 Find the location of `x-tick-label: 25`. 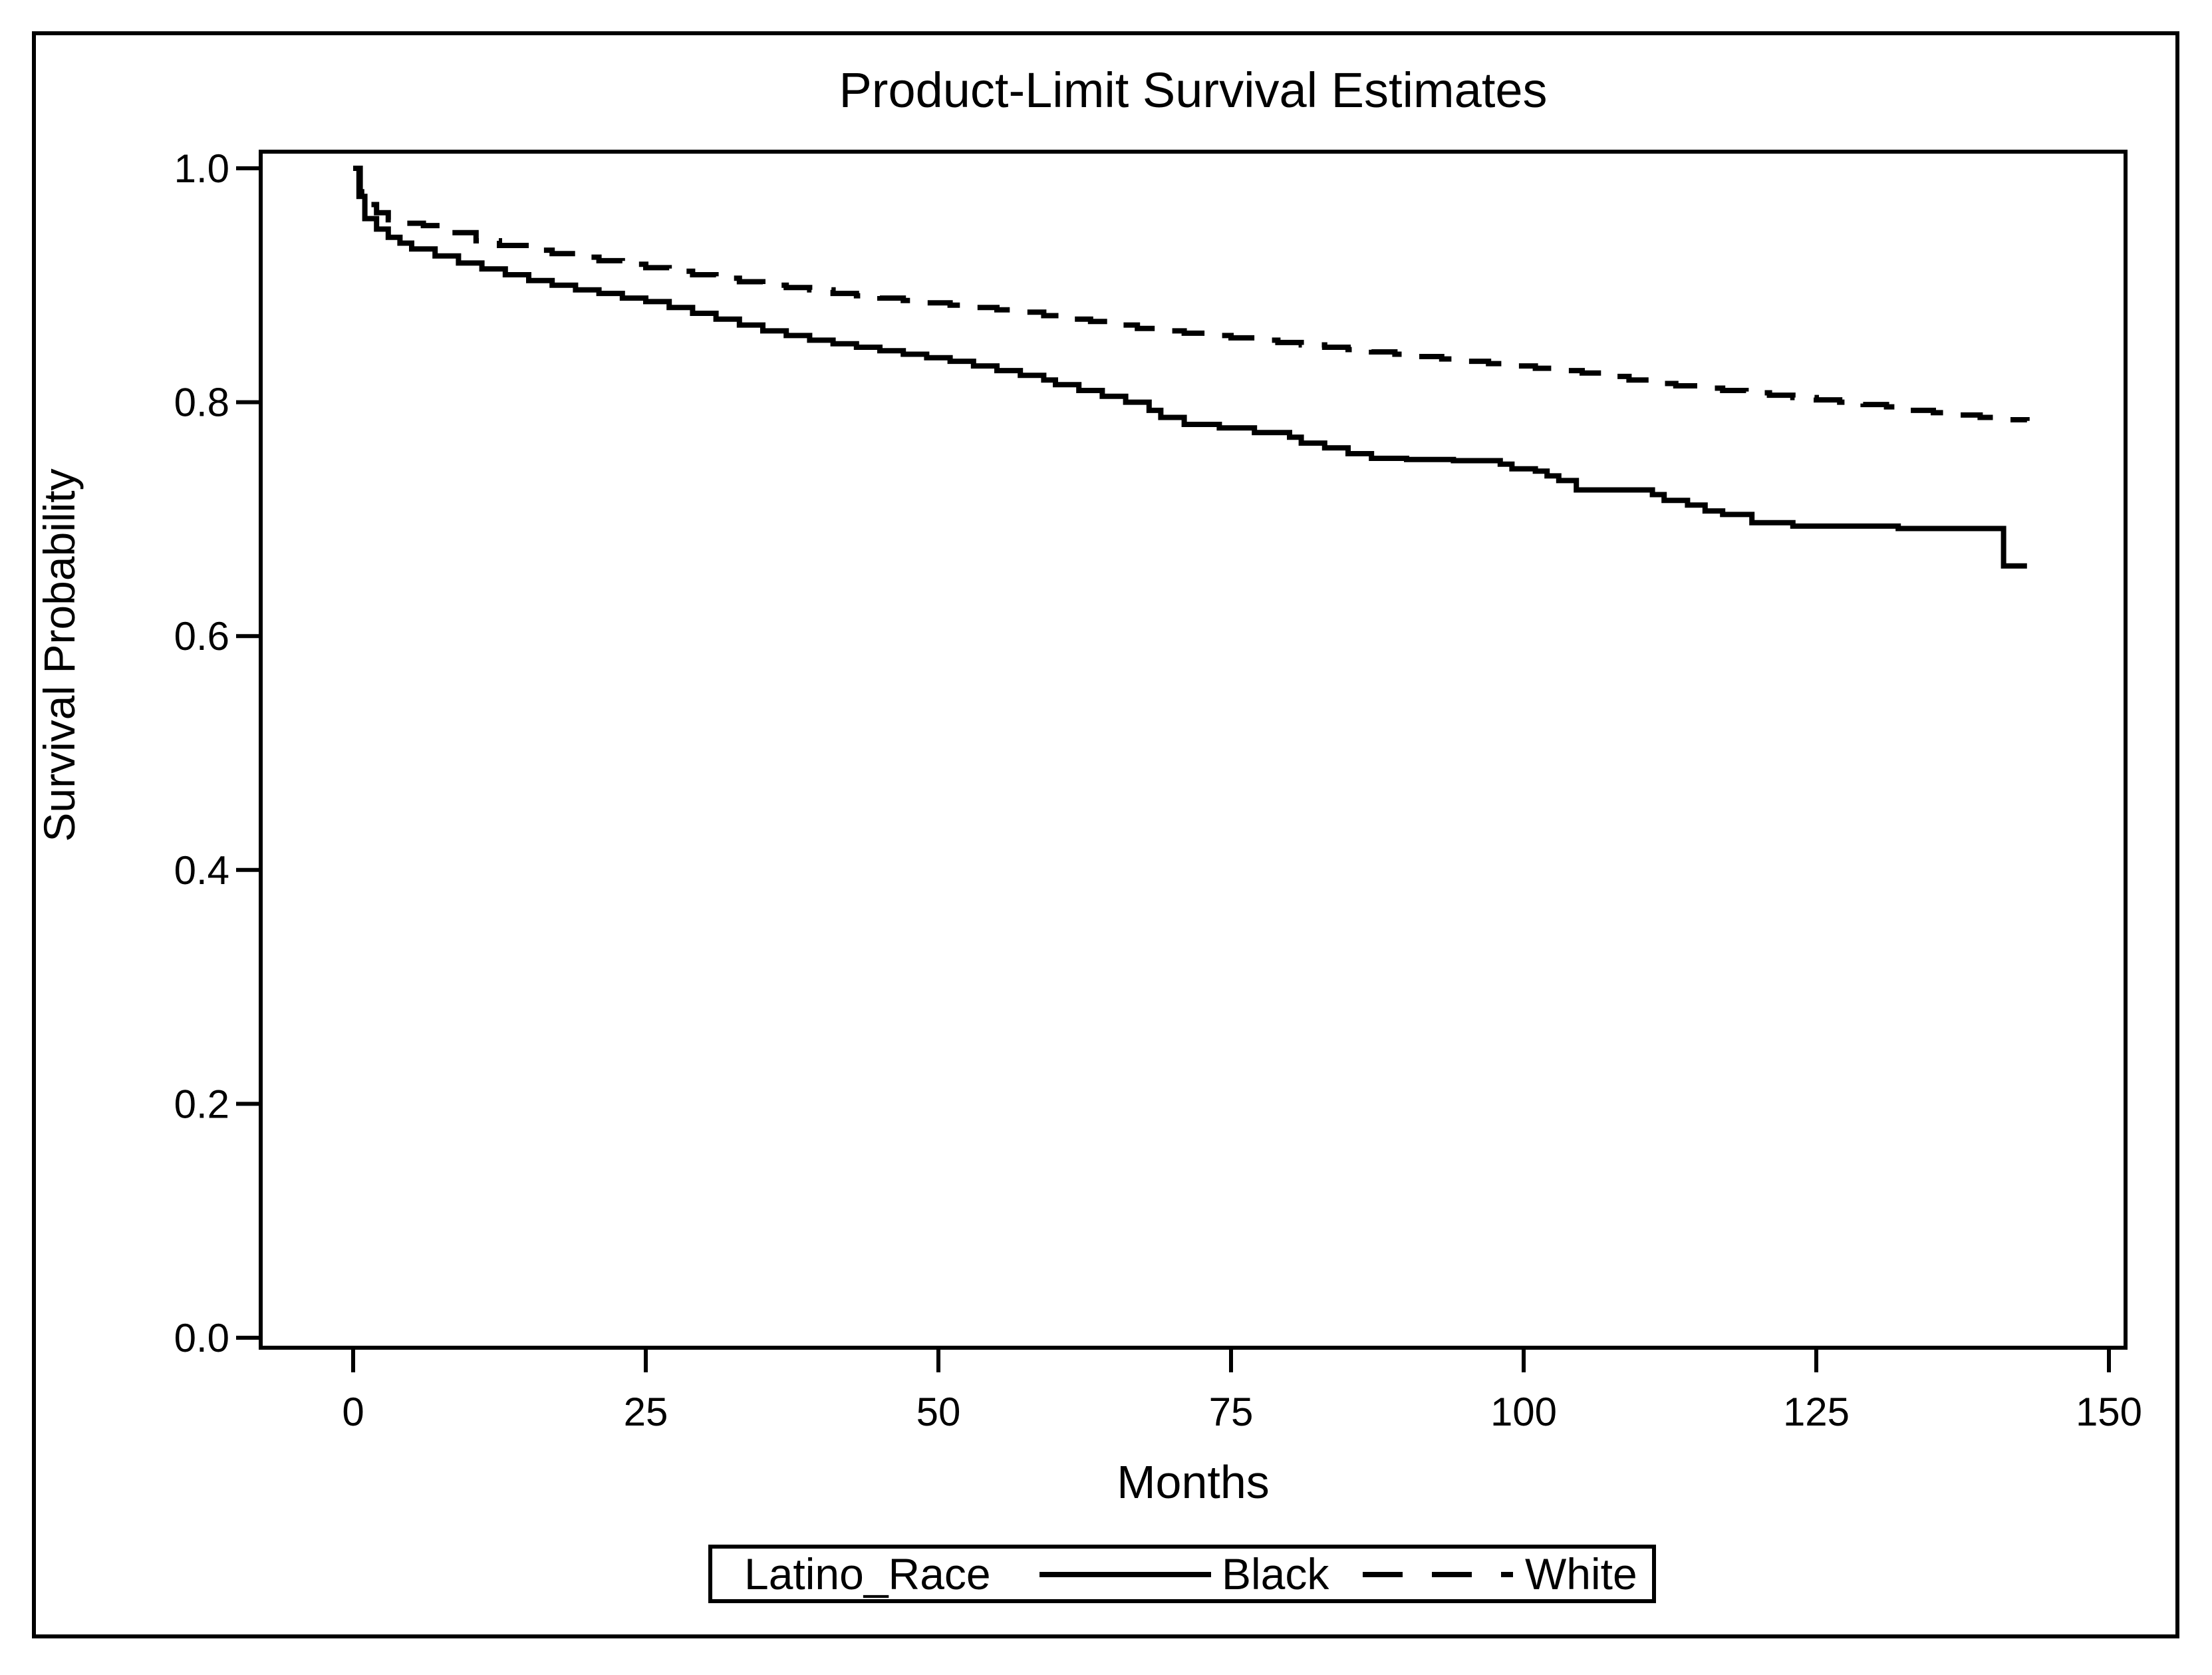

x-tick-label: 25 is located at coordinates (646, 1412).